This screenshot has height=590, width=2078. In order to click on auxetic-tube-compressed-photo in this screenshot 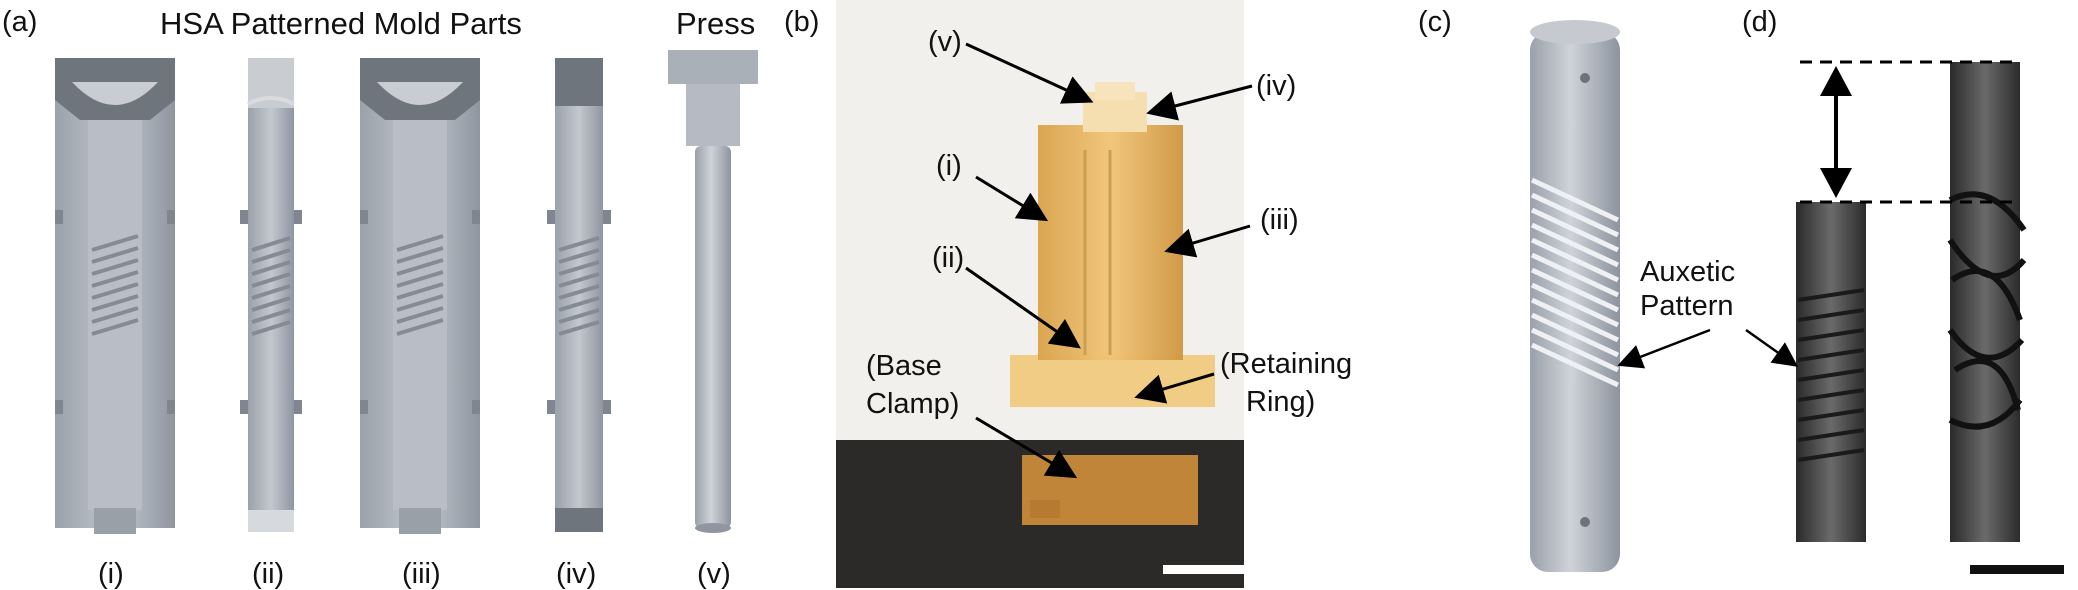, I will do `click(1831, 372)`.